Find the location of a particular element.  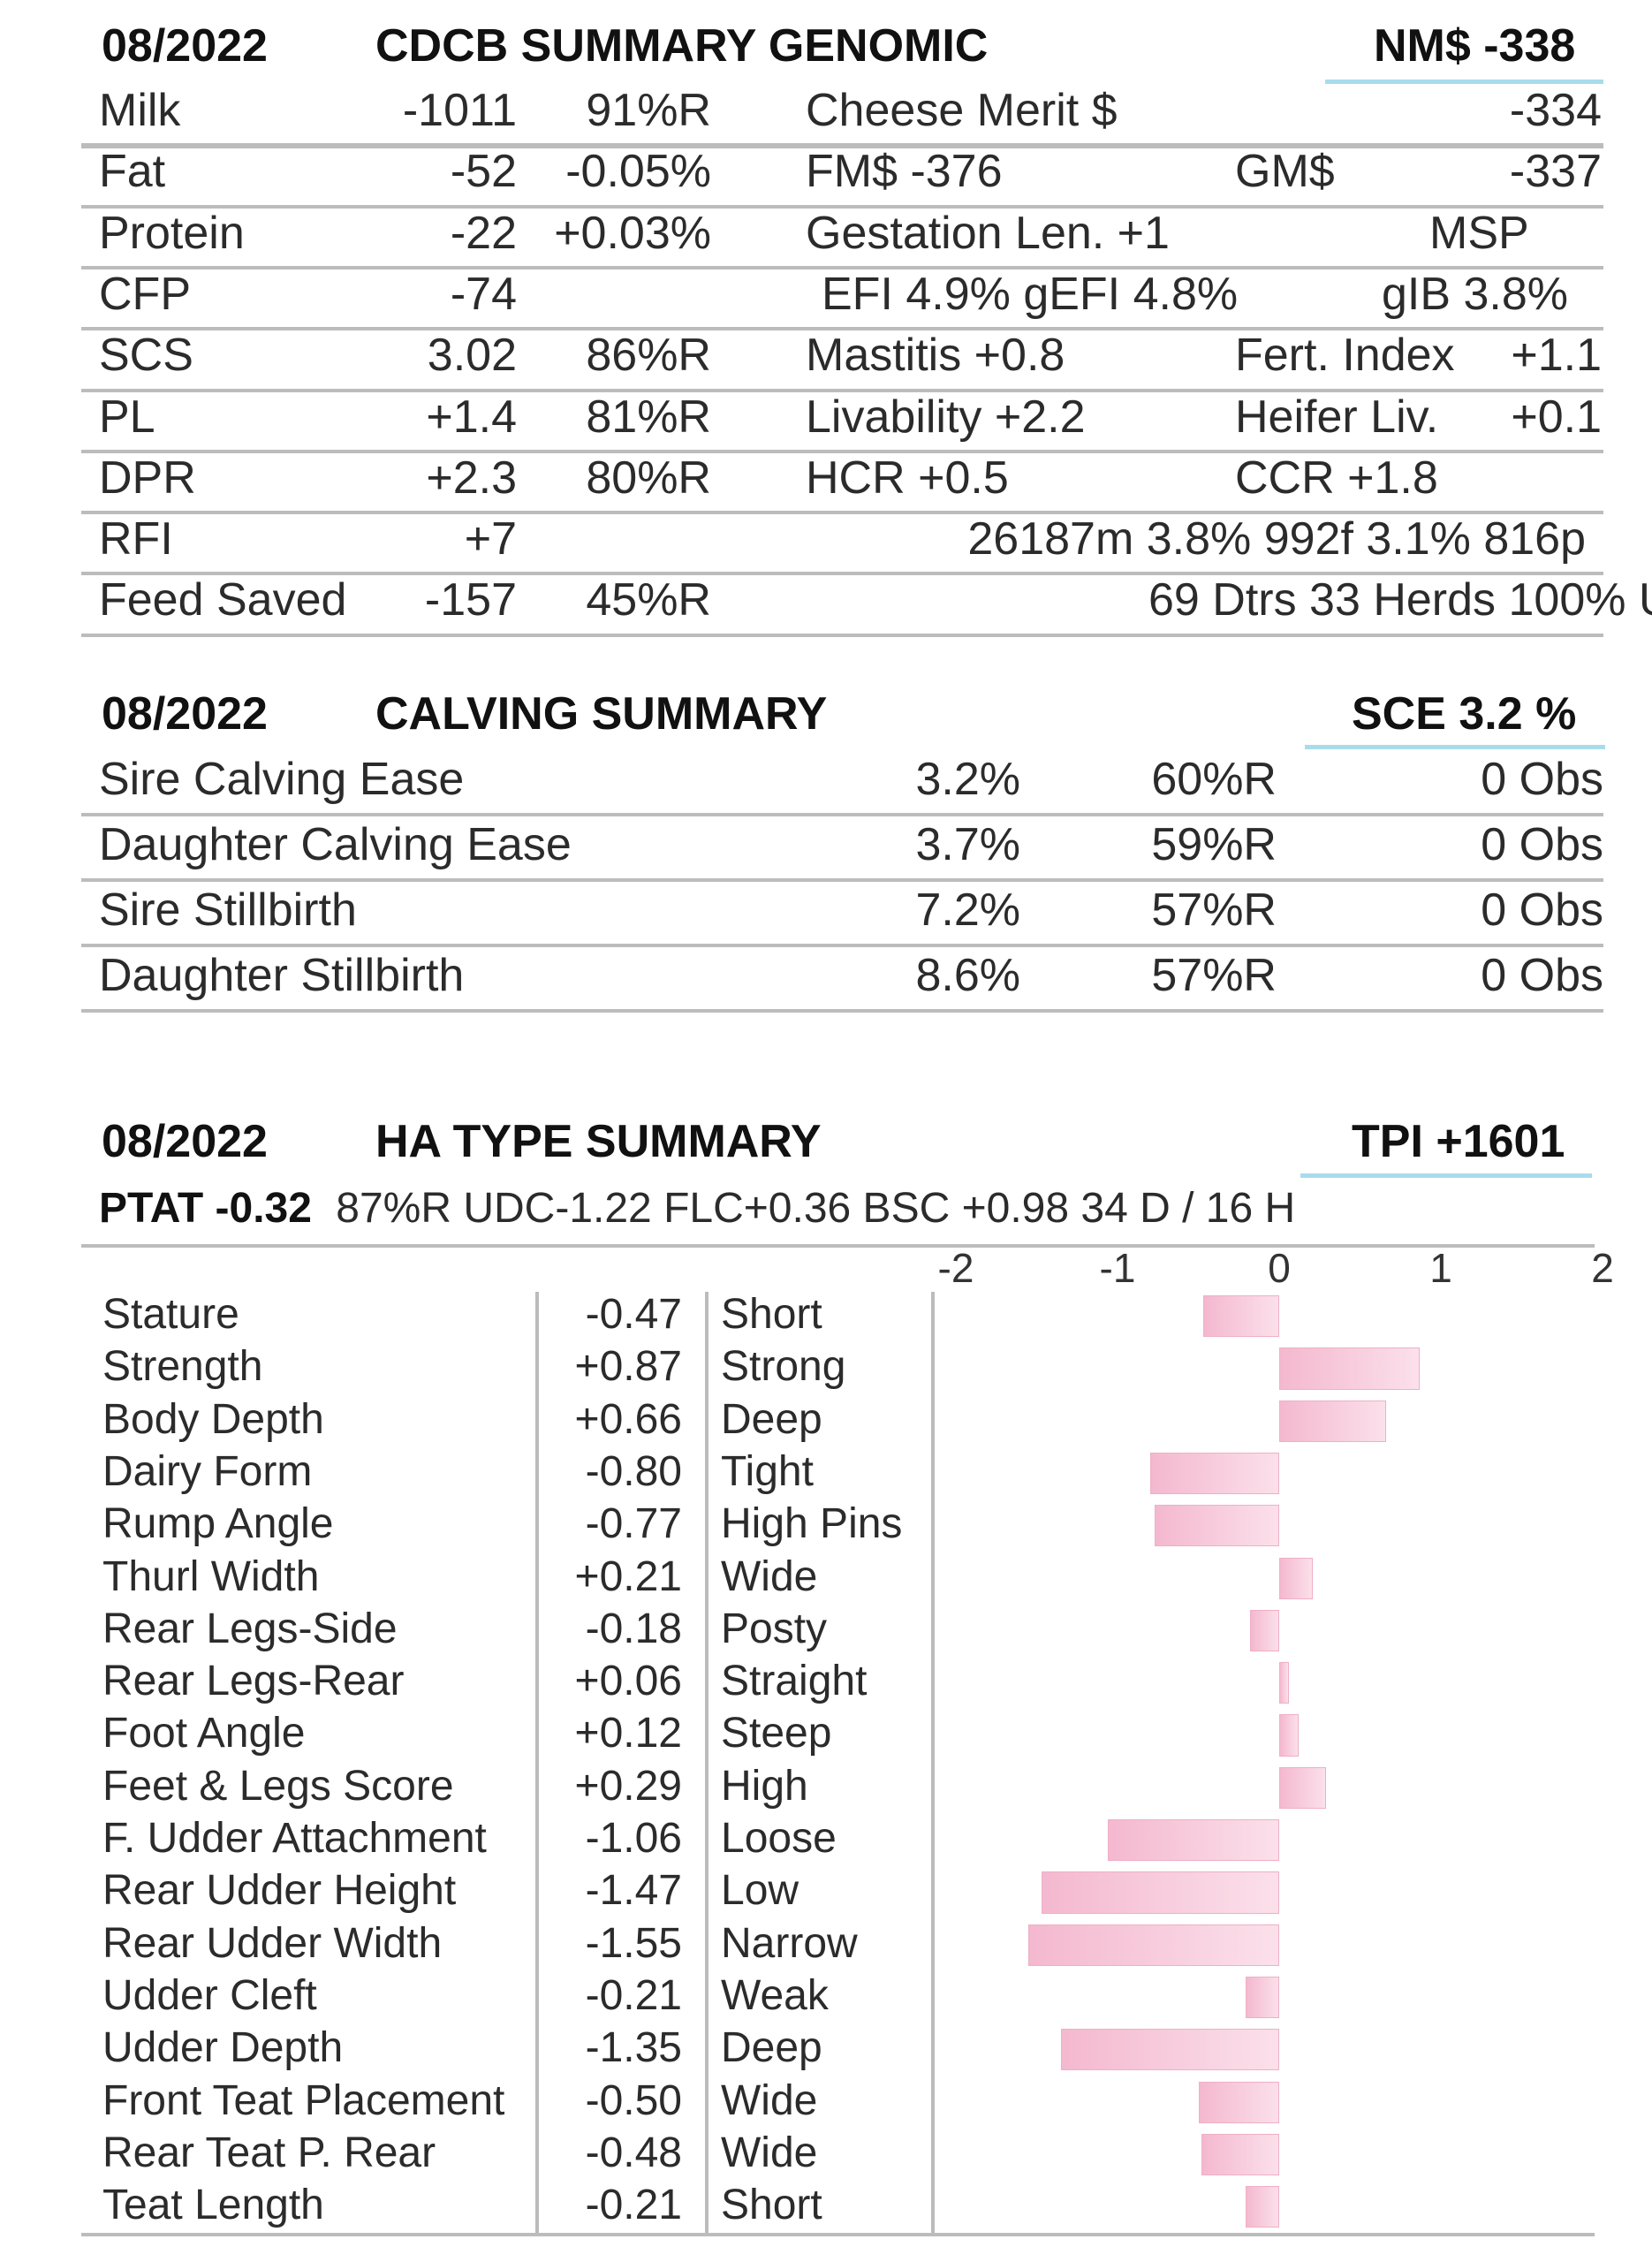

genomic-index-value: 69 Dtrs 33 Herds 100% US is located at coordinates (1400, 600).